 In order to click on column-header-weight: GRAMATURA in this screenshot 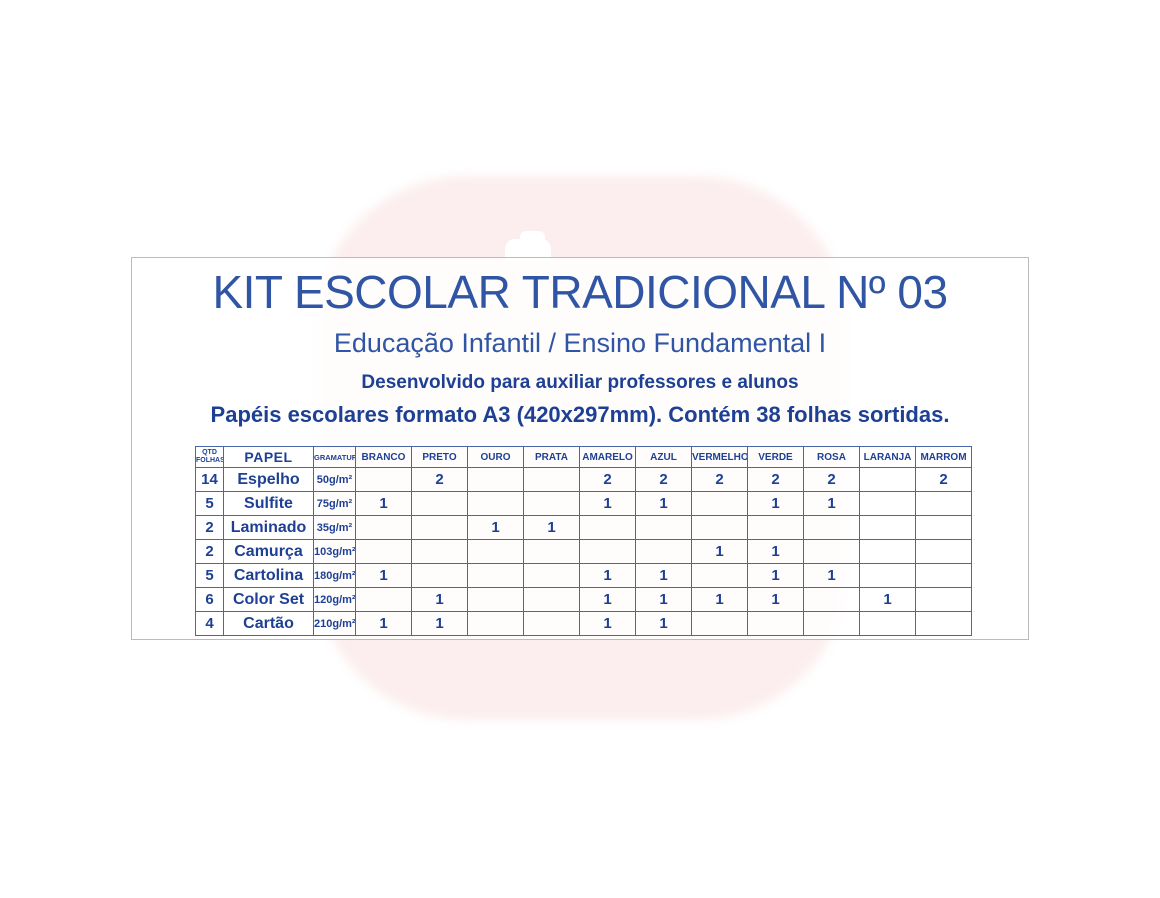, I will do `click(334, 457)`.